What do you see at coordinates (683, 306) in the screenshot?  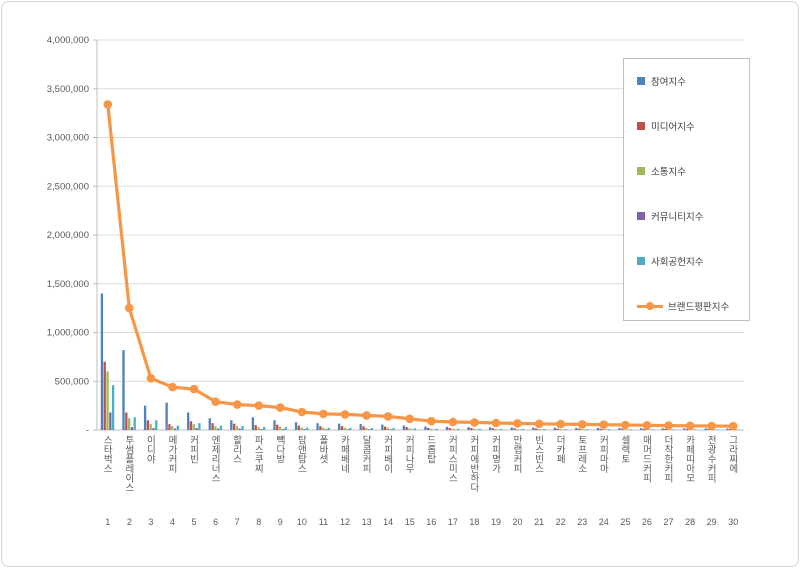 I see `legend-item-reputation: 브랜드평판지수` at bounding box center [683, 306].